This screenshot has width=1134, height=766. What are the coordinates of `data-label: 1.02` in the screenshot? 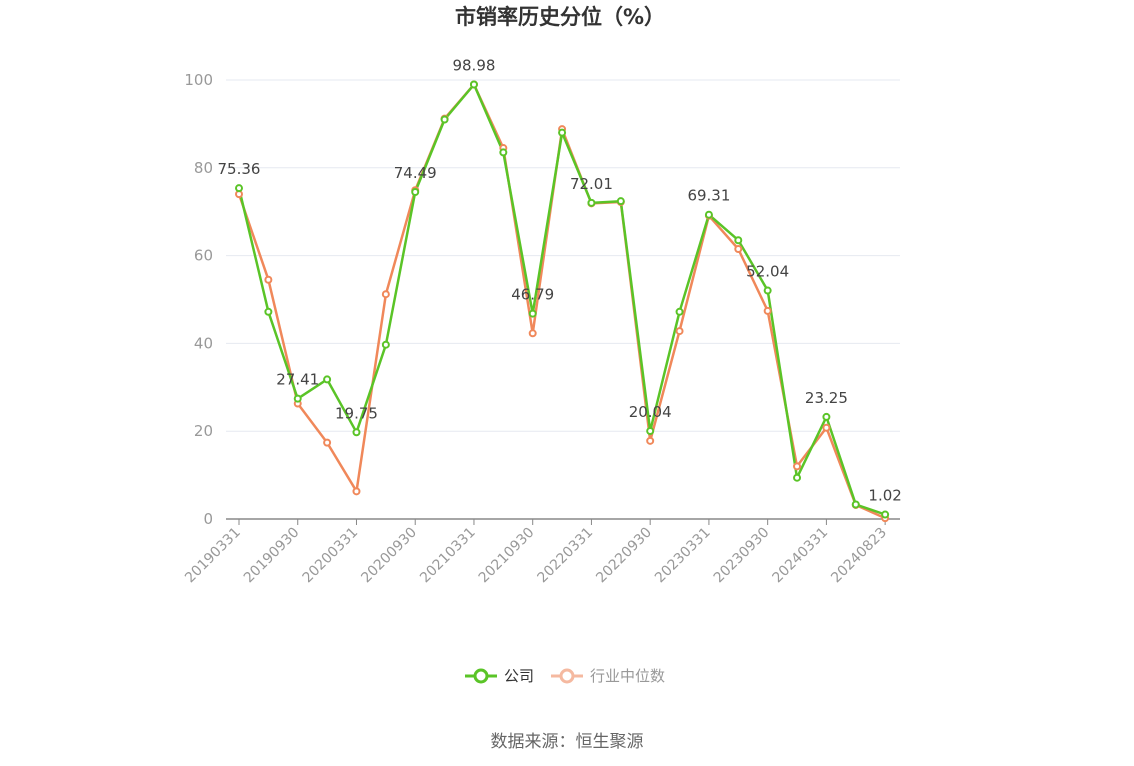 It's located at (884, 496).